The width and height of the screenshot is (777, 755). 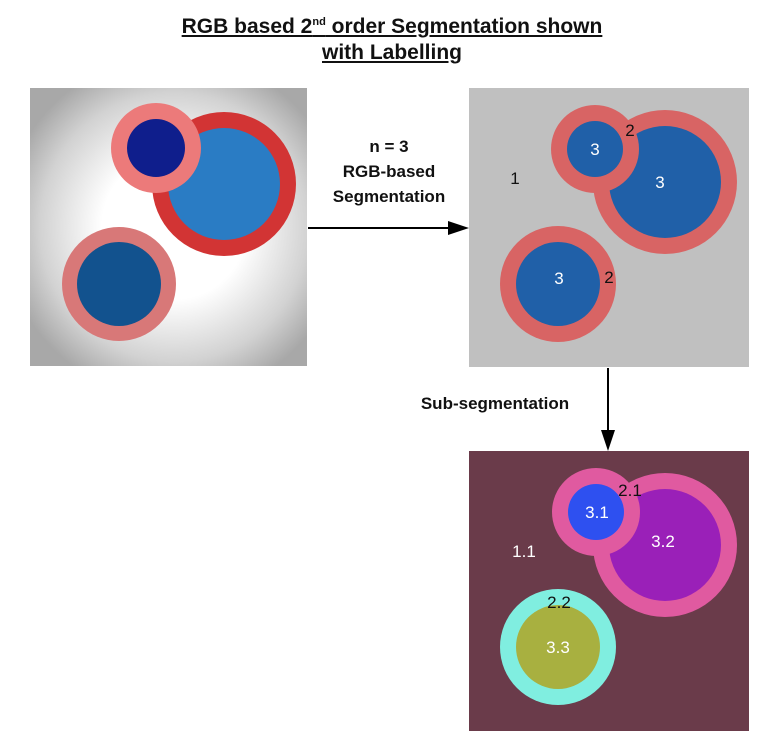 I want to click on label-big-core: 3, so click(x=659, y=182).